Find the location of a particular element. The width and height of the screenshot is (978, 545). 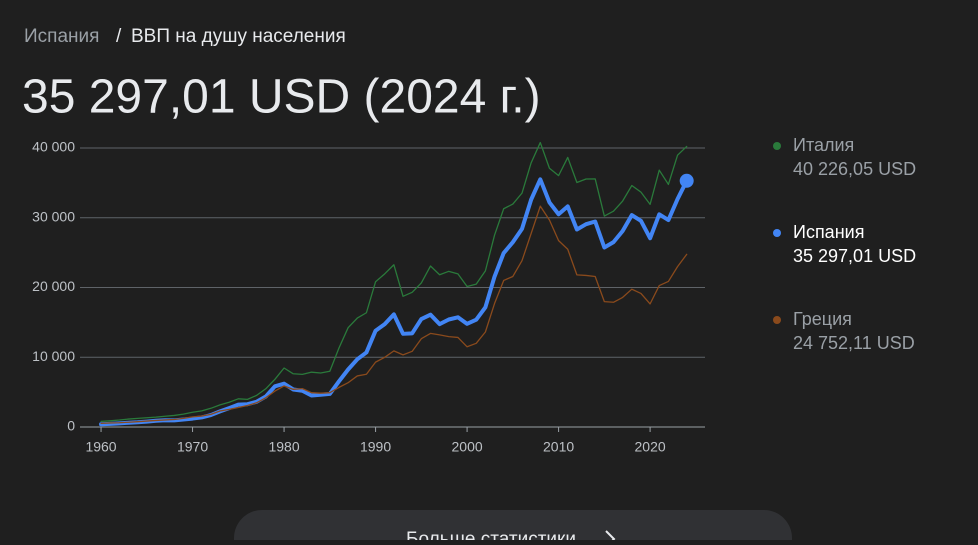

legend-value: 35 297,01 USD is located at coordinates (854, 256).